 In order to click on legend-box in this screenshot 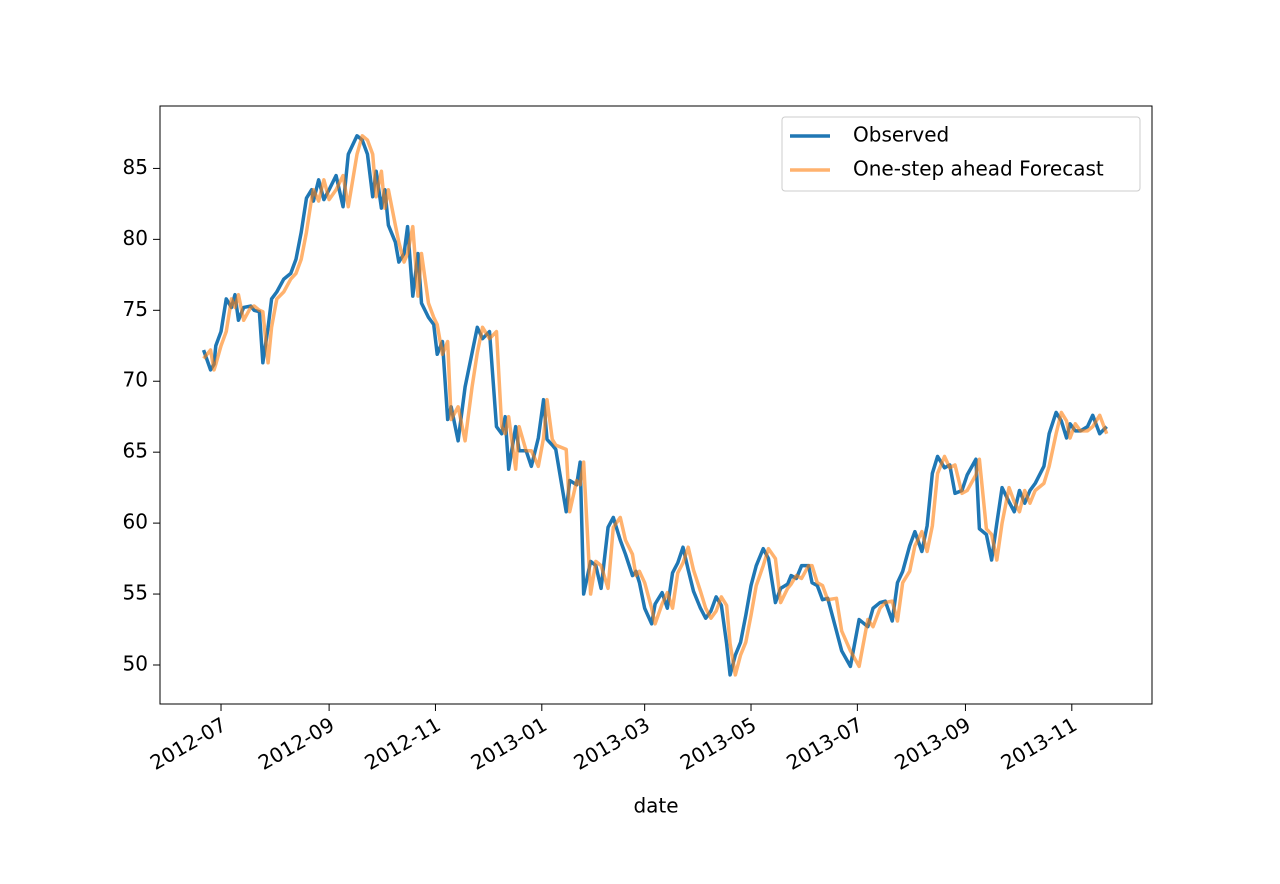, I will do `click(961, 154)`.